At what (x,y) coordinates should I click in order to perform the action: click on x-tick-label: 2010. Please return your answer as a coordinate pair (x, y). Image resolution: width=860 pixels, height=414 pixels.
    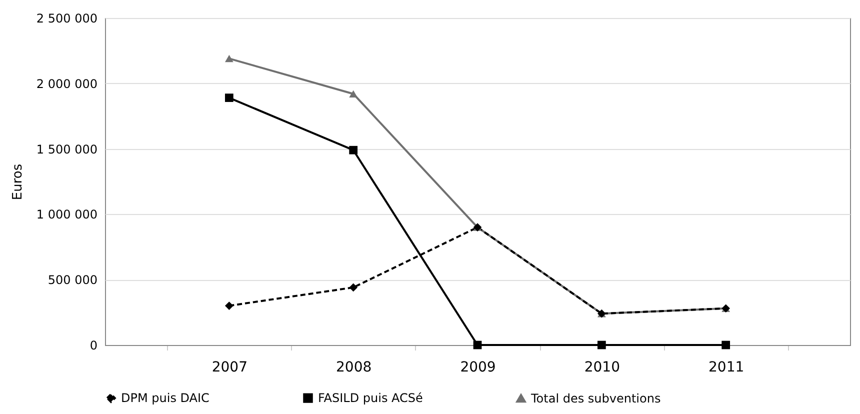
    Looking at the image, I should click on (602, 368).